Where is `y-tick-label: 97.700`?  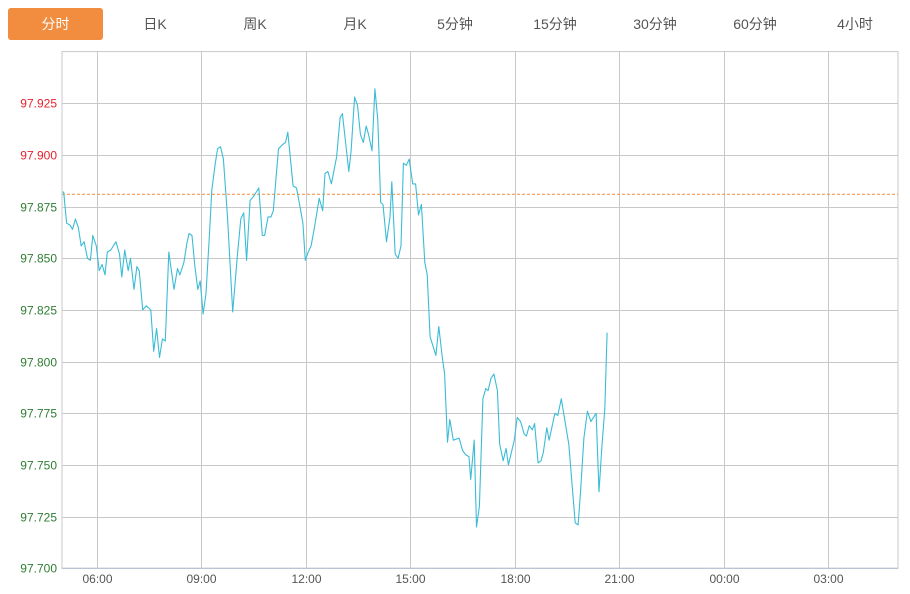
y-tick-label: 97.700 is located at coordinates (38, 569).